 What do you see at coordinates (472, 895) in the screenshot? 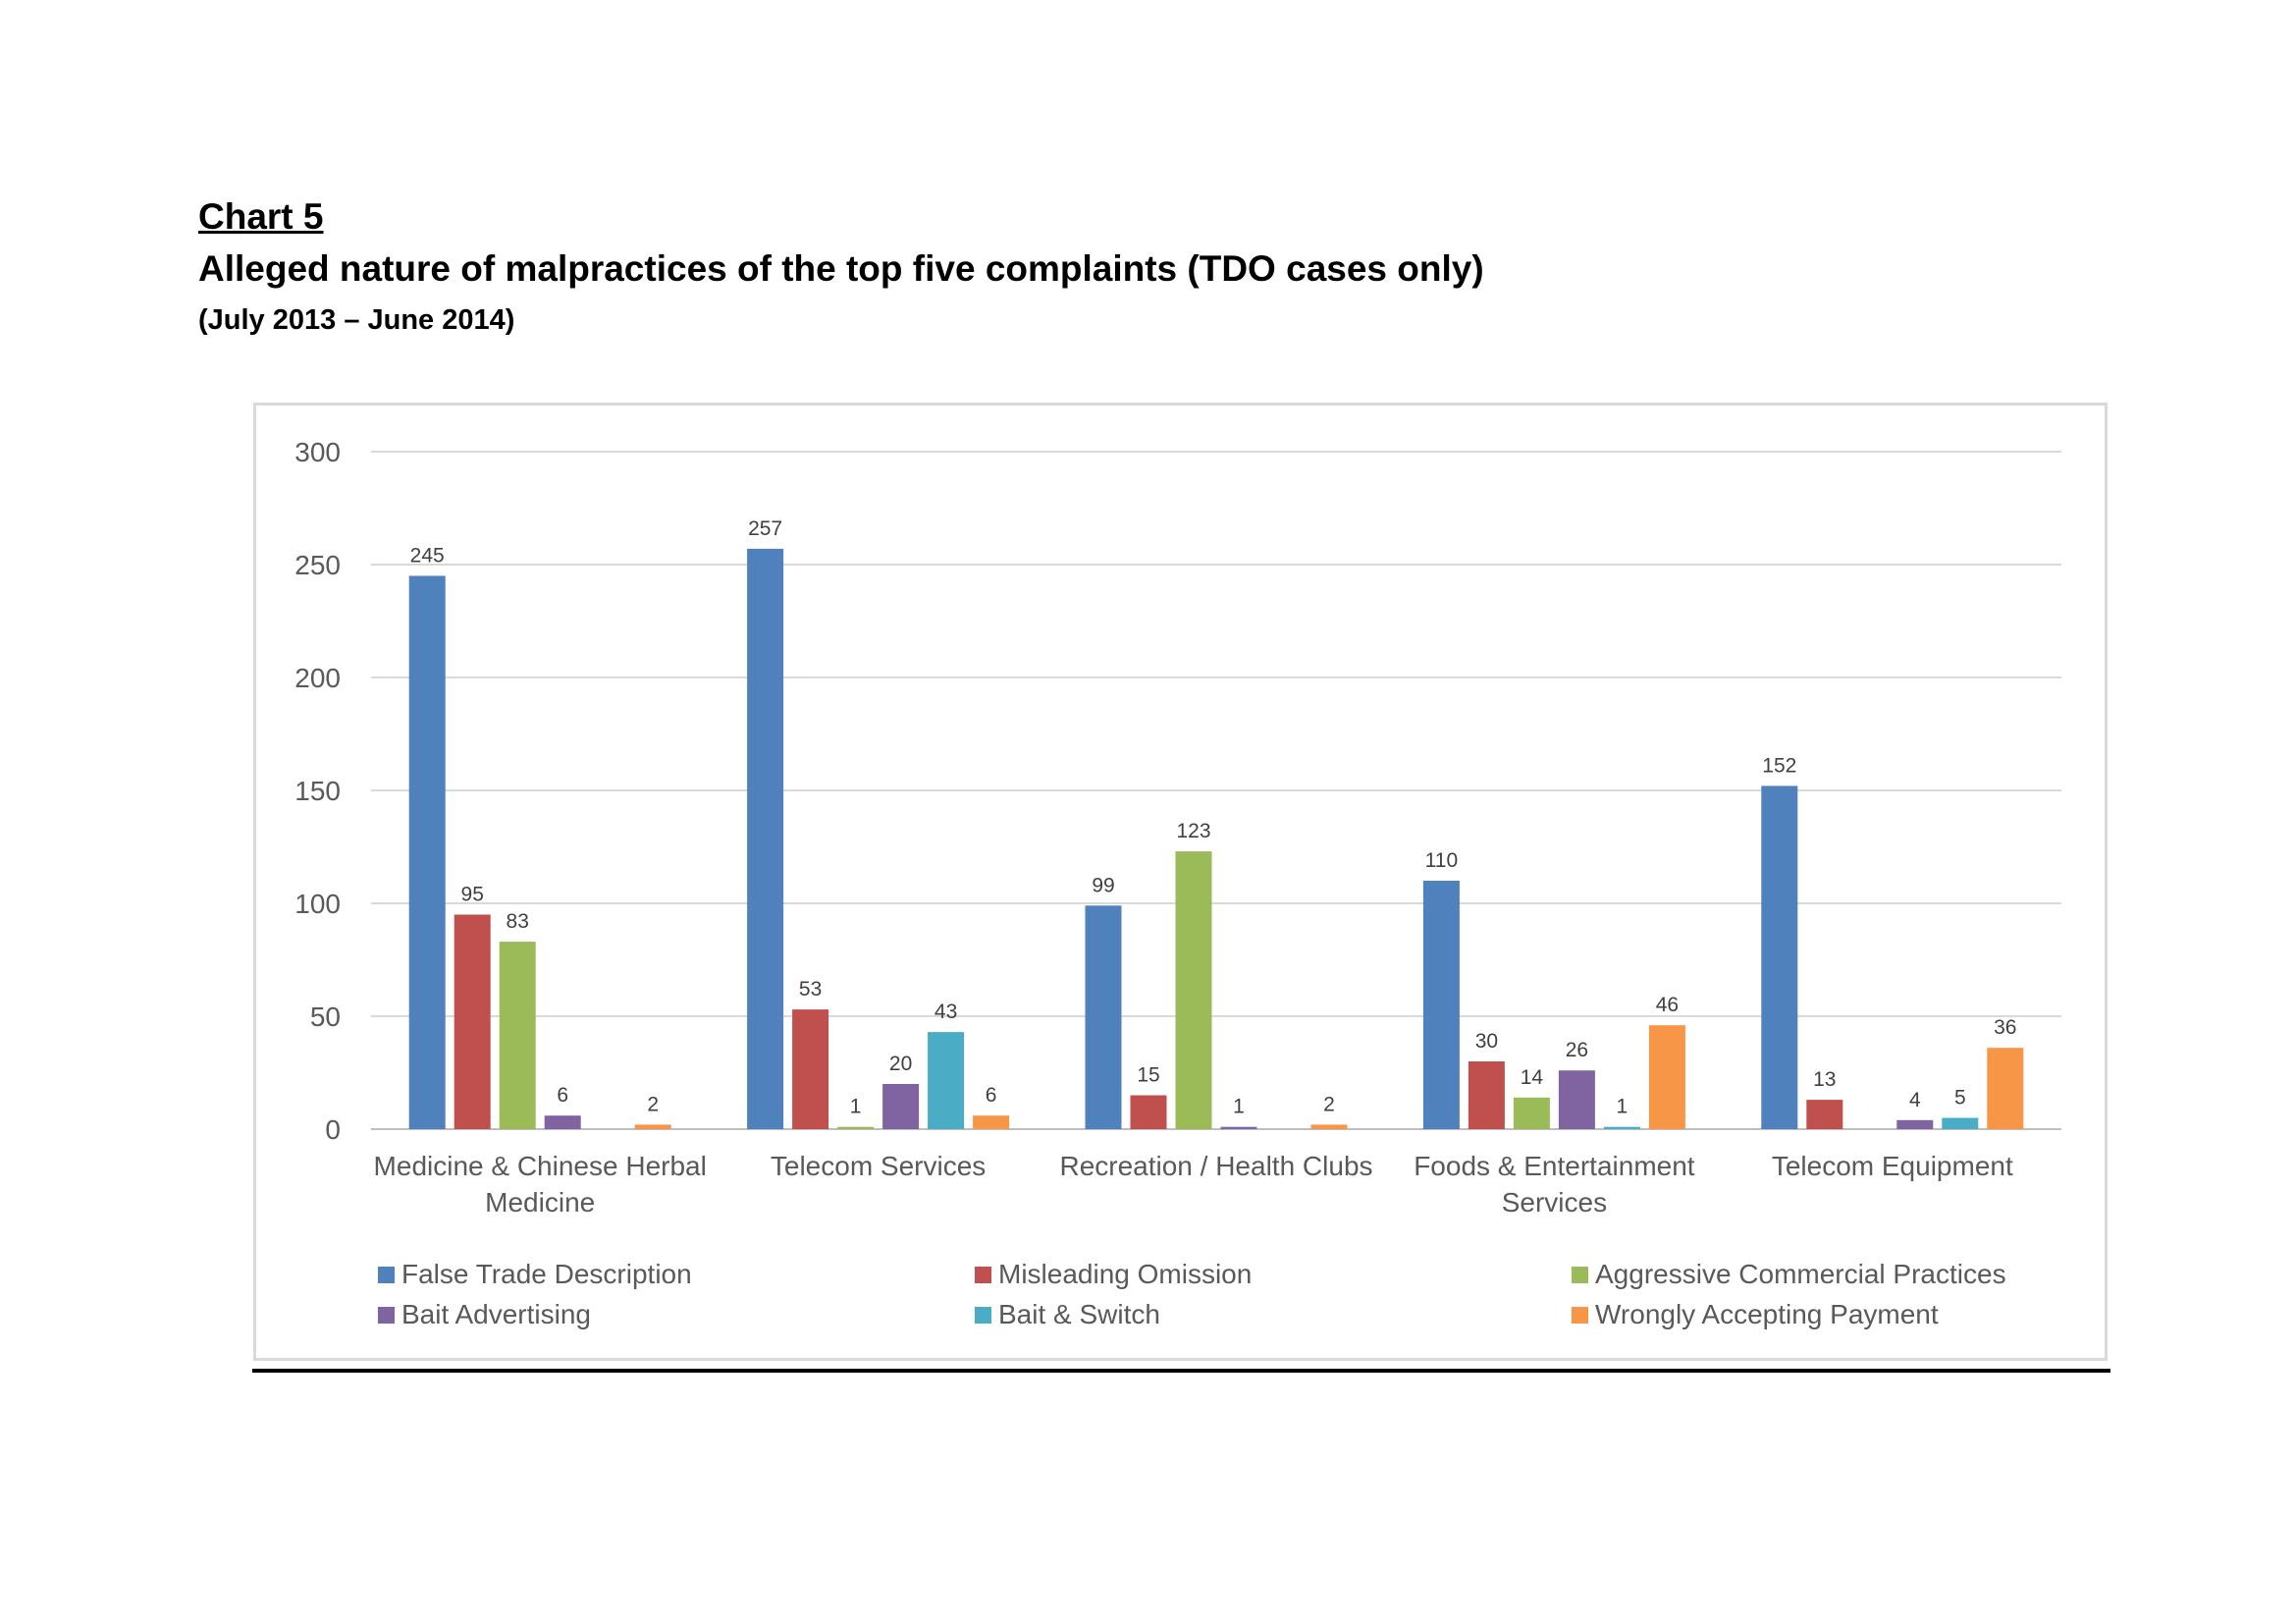
I see `data-label: 95` at bounding box center [472, 895].